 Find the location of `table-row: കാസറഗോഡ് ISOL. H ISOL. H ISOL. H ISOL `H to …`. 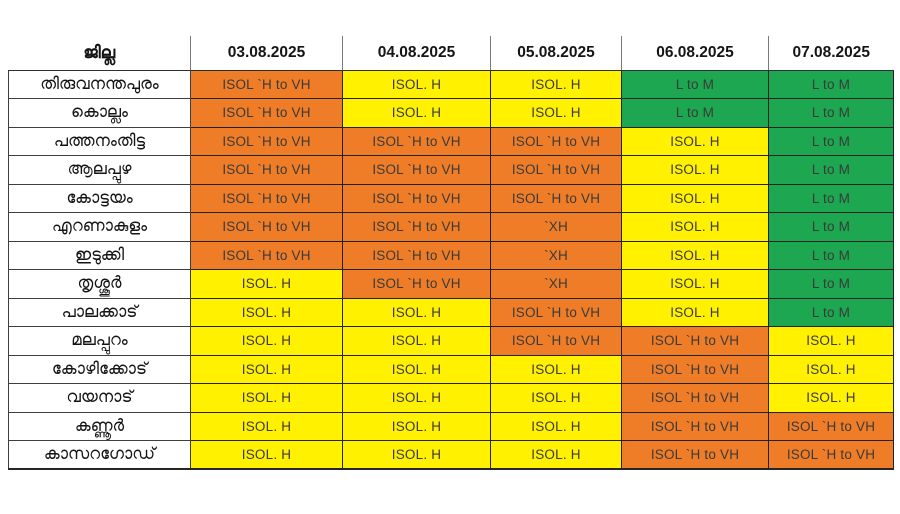

table-row: കാസറഗോഡ് ISOL. H ISOL. H ISOL. H ISOL `H to … is located at coordinates (451, 455).